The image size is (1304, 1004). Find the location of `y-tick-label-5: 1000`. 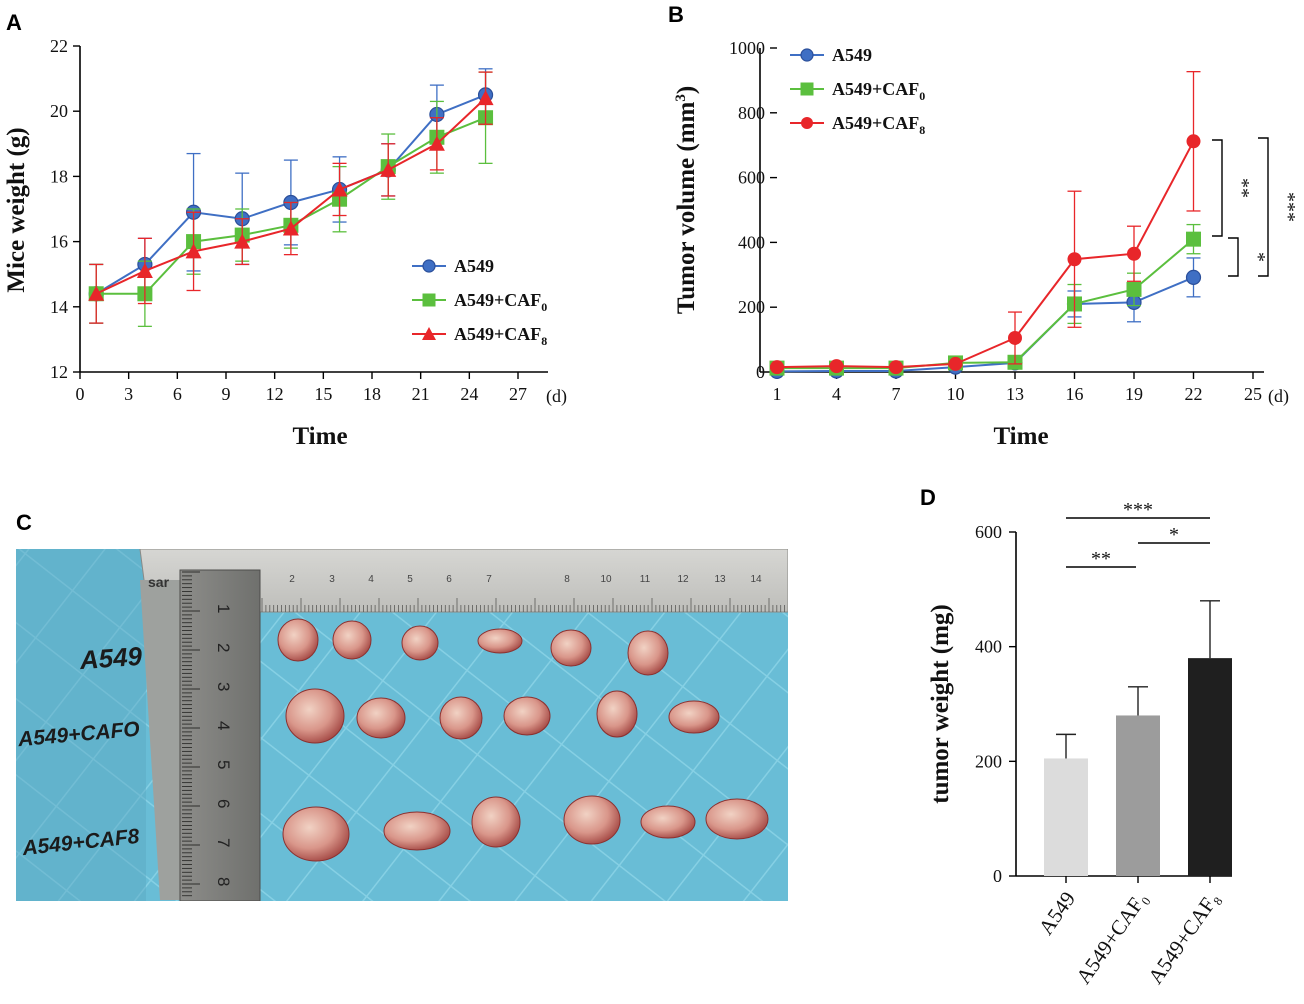

y-tick-label-5: 1000 is located at coordinates (747, 48).